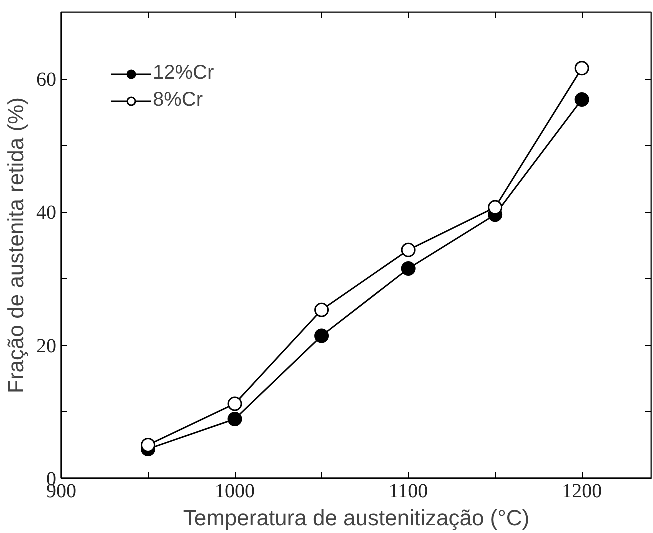 The image size is (653, 533). What do you see at coordinates (178, 100) in the screenshot?
I see `legend-label: 8%Cr` at bounding box center [178, 100].